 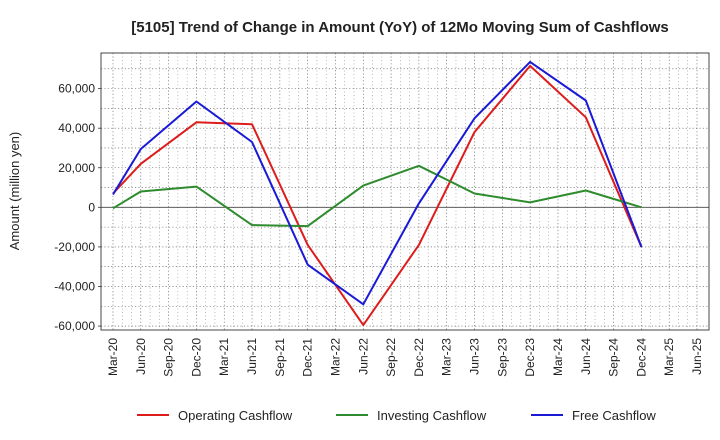 What do you see at coordinates (391, 357) in the screenshot?
I see `x-tick-label: Sep-22` at bounding box center [391, 357].